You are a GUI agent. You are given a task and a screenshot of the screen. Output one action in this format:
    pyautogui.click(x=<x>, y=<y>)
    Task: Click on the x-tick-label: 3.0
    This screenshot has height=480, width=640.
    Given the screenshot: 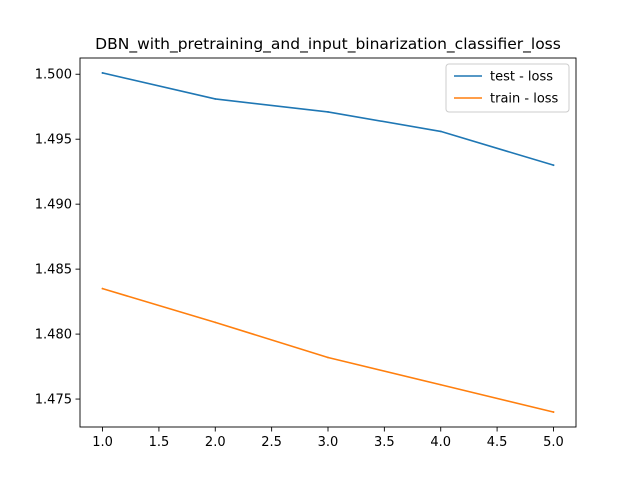 What is the action you would take?
    pyautogui.click(x=328, y=442)
    